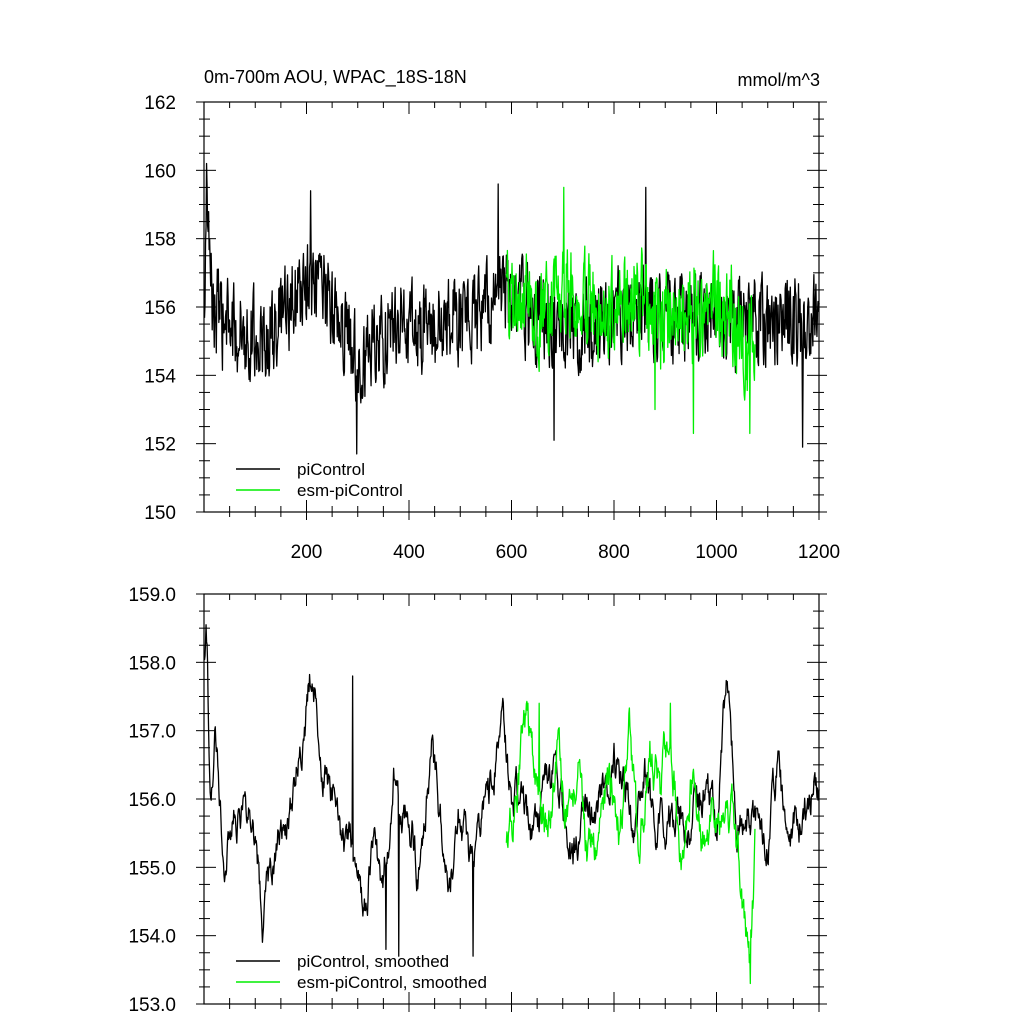  Describe the element at coordinates (373, 961) in the screenshot. I see `legend-label-picontrol-smoothed: piControl, smoothed` at that location.